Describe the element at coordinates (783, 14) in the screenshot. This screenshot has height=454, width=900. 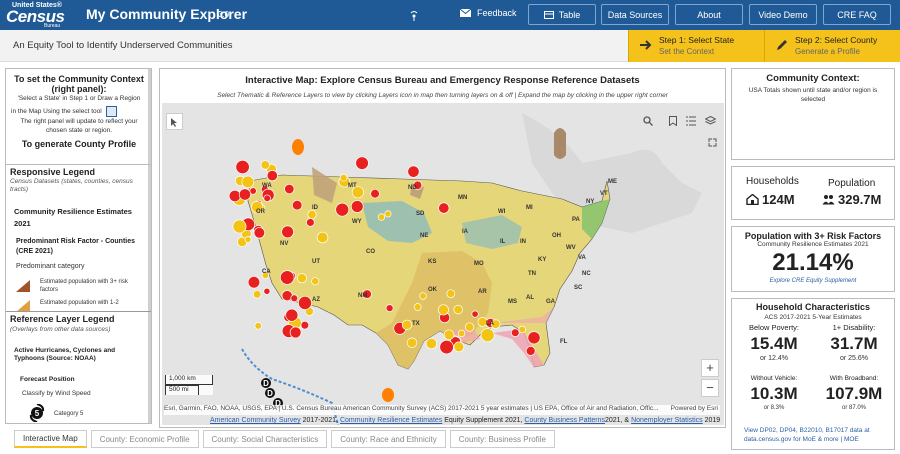
I see `video-demo-button: Video Demo` at that location.